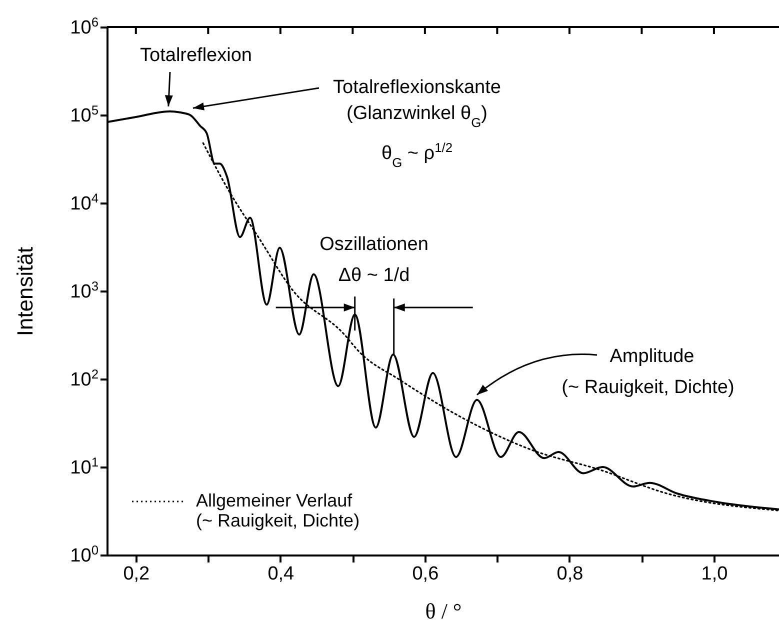 The width and height of the screenshot is (779, 637). I want to click on x-tick-label: 0,6, so click(425, 574).